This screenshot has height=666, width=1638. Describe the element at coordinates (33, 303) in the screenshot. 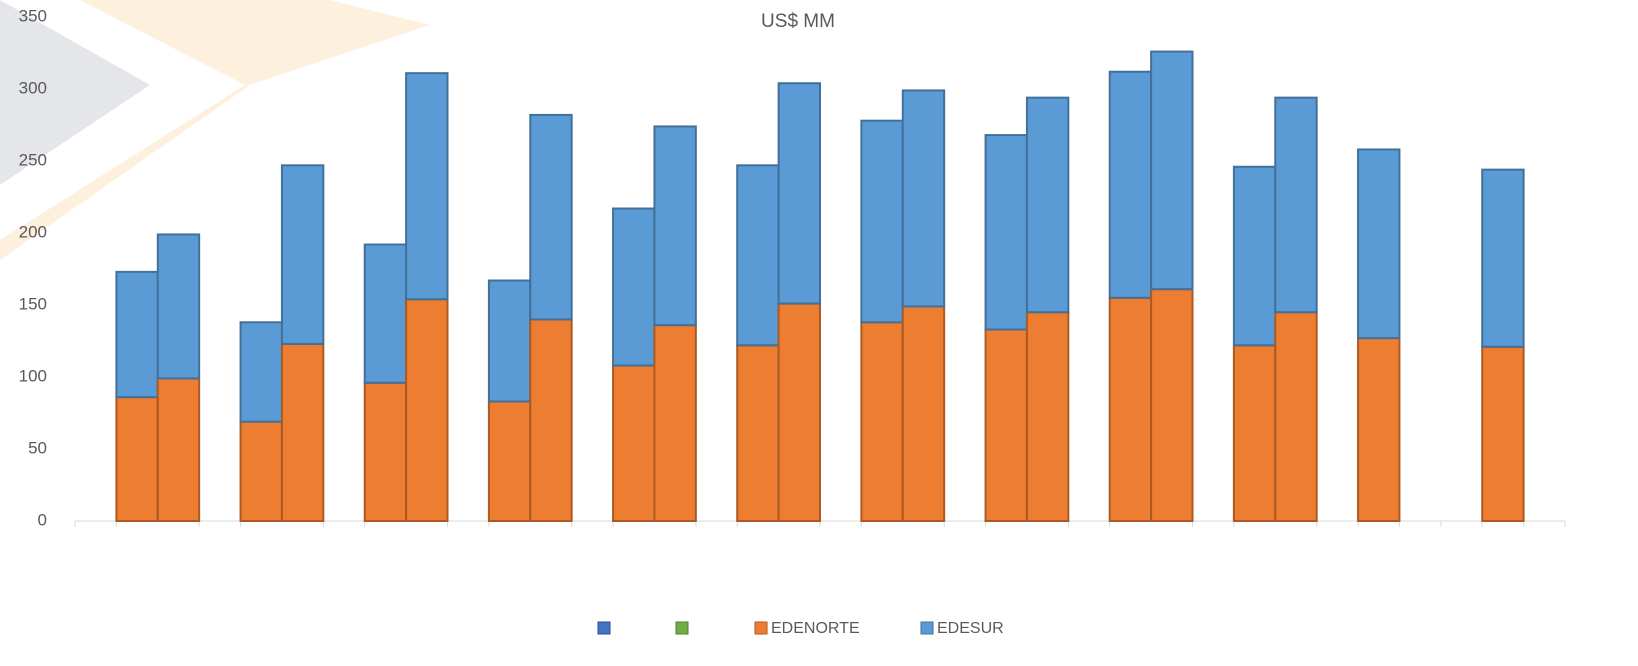

I see `y-tick-label: 150` at that location.